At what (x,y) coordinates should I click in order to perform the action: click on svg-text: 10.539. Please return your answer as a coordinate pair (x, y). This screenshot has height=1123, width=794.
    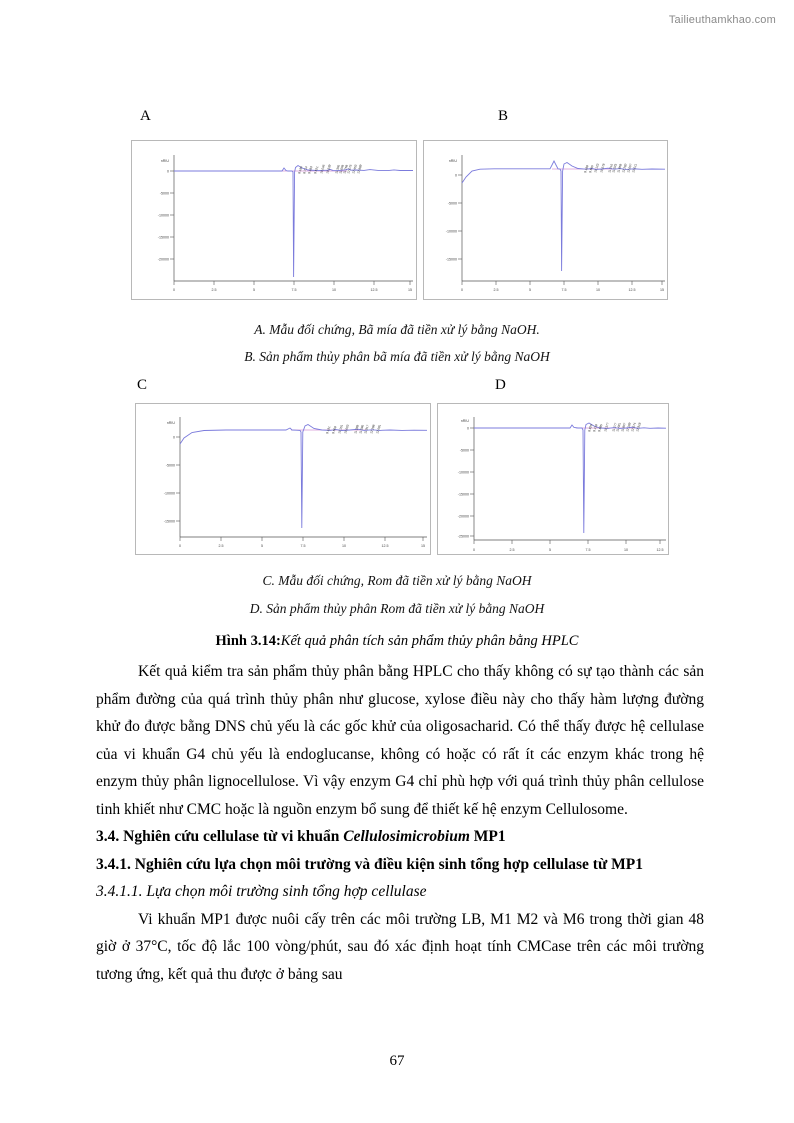
    Looking at the image, I should click on (328, 169).